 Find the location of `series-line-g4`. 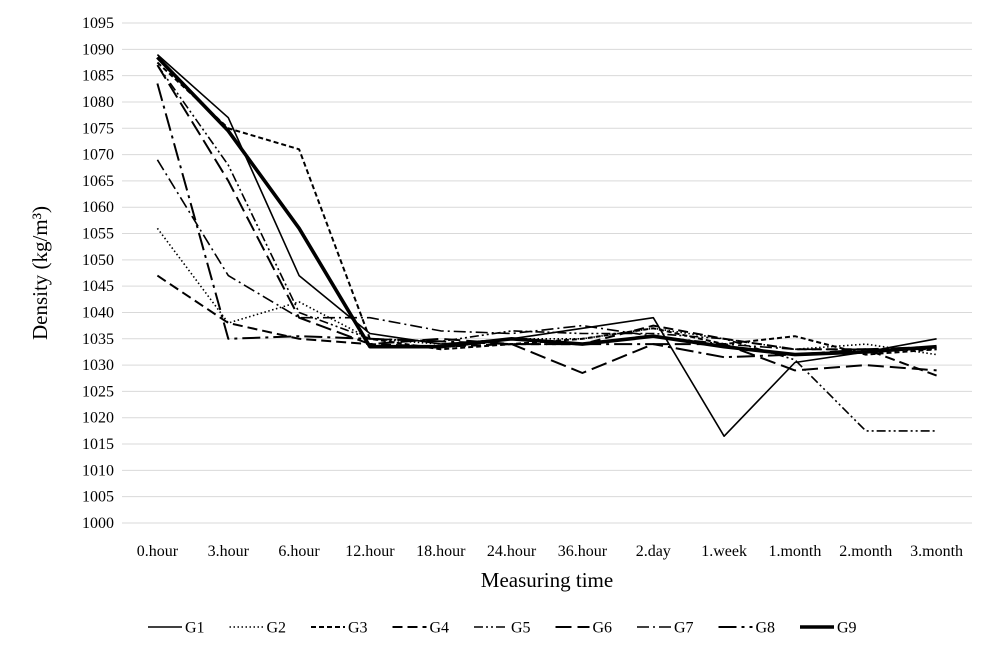

series-line-g4 is located at coordinates (546, 325).